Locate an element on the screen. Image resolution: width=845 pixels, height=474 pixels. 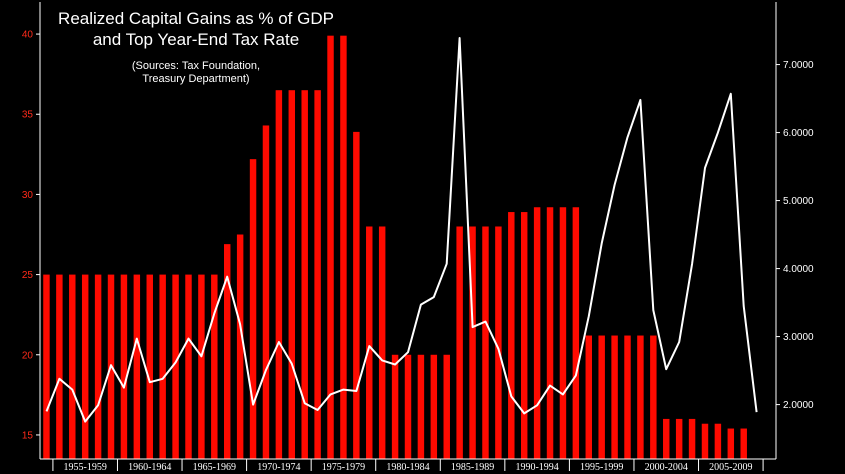
x-tick-label: 1965-1969 is located at coordinates (214, 467).